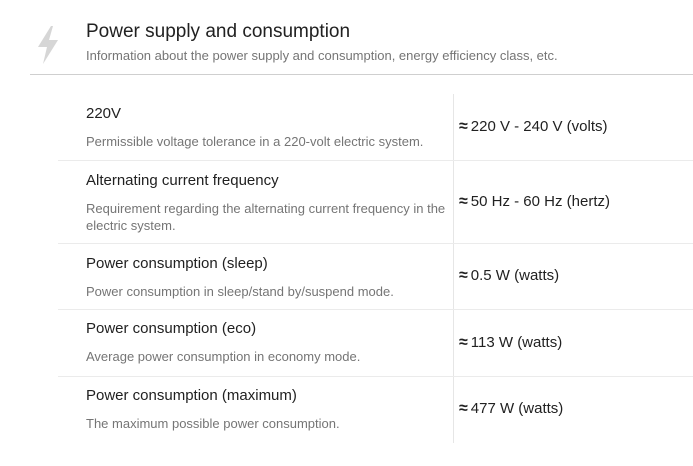  What do you see at coordinates (182, 180) in the screenshot?
I see `spec-name: Alternating current frequency` at bounding box center [182, 180].